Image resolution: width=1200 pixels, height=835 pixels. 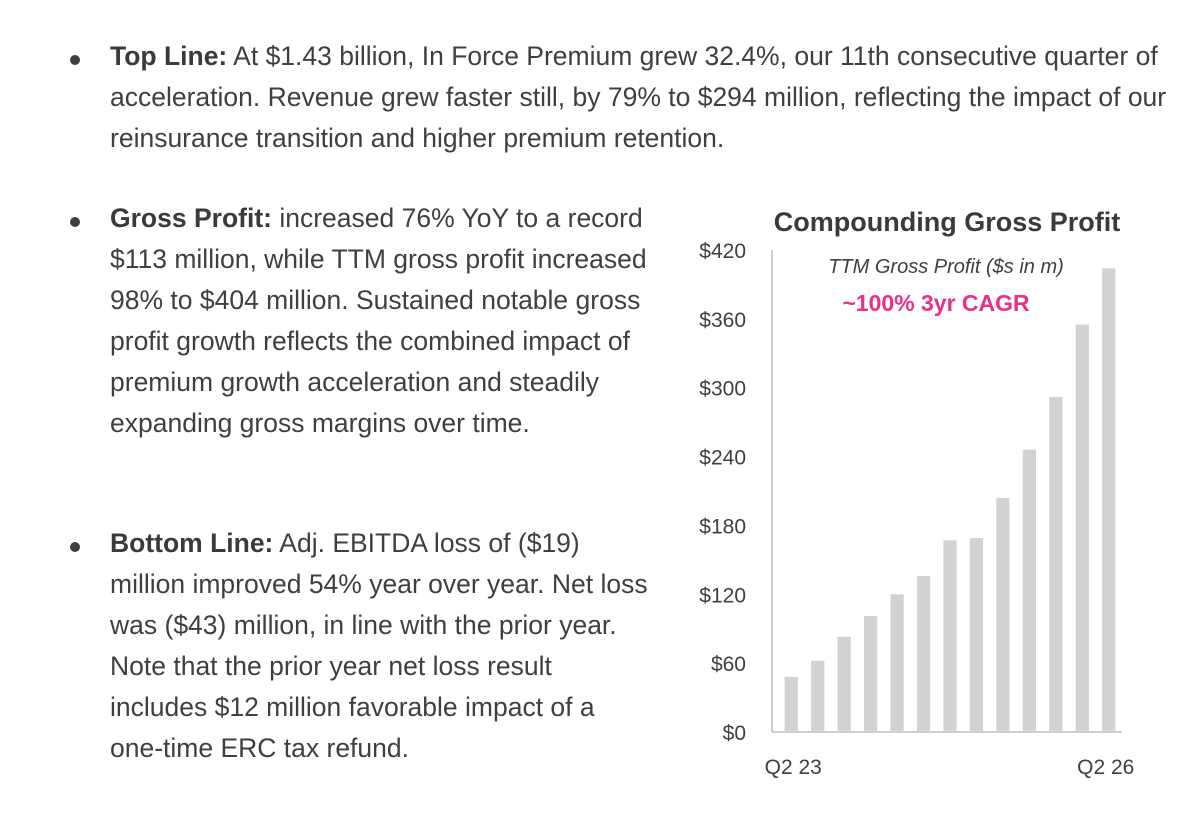 I want to click on y-tick-label: $300, so click(x=722, y=389).